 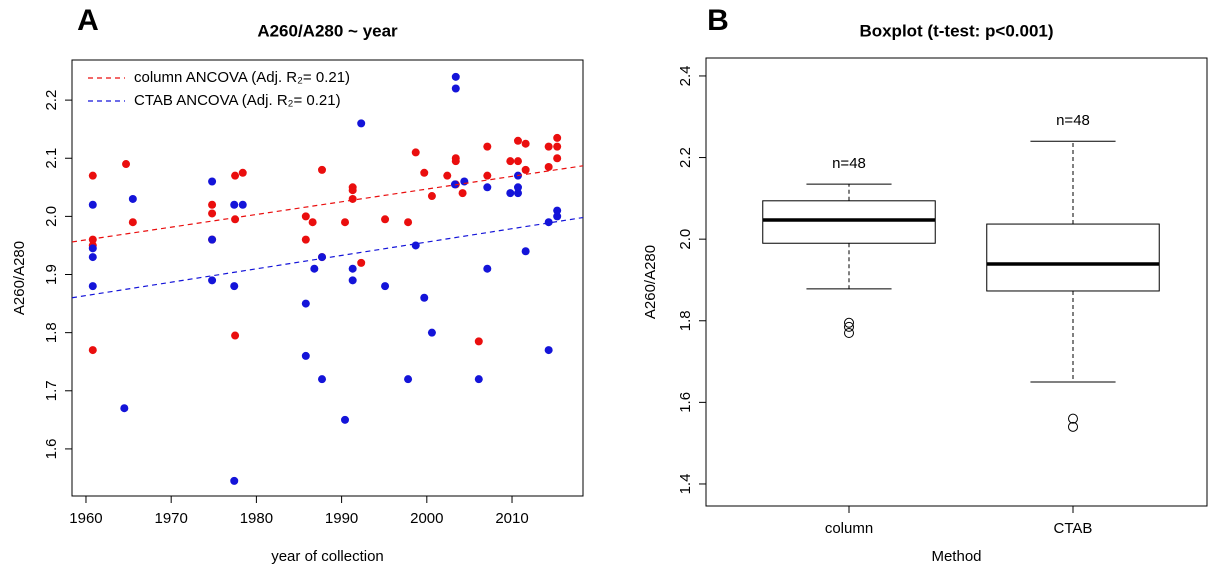 What do you see at coordinates (51, 216) in the screenshot?
I see `y-tick-label: 2.0` at bounding box center [51, 216].